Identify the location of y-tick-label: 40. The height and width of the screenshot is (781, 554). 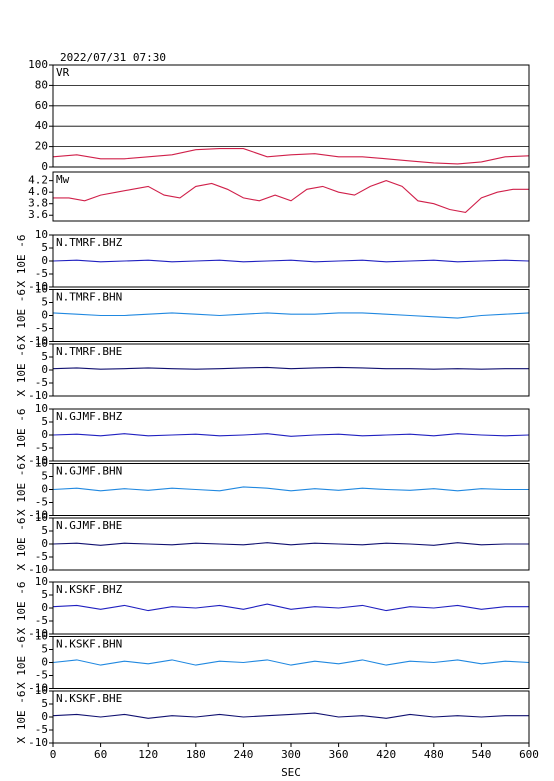
(41, 125).